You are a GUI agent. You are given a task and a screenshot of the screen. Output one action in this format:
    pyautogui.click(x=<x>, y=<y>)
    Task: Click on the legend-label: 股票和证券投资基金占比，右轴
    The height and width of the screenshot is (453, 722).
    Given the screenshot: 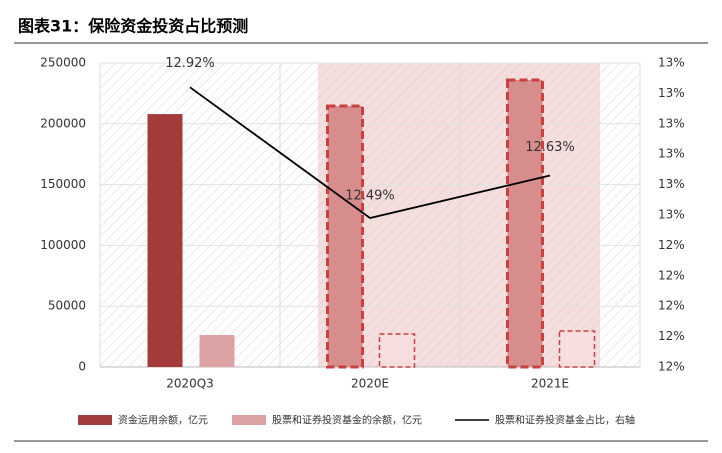 What is the action you would take?
    pyautogui.click(x=565, y=420)
    